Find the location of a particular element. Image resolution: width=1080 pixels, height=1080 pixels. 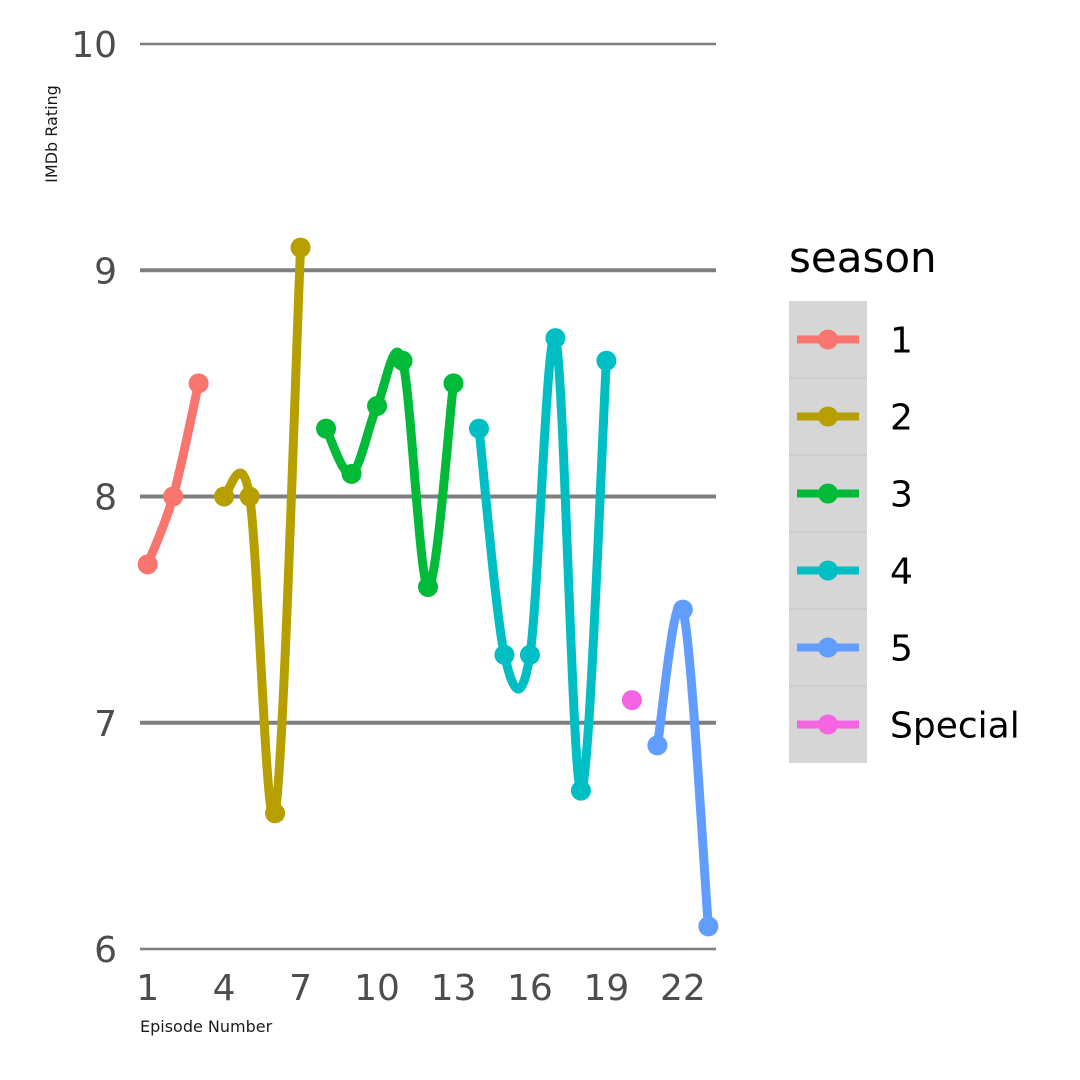

legend-label: 1 is located at coordinates (901, 341).